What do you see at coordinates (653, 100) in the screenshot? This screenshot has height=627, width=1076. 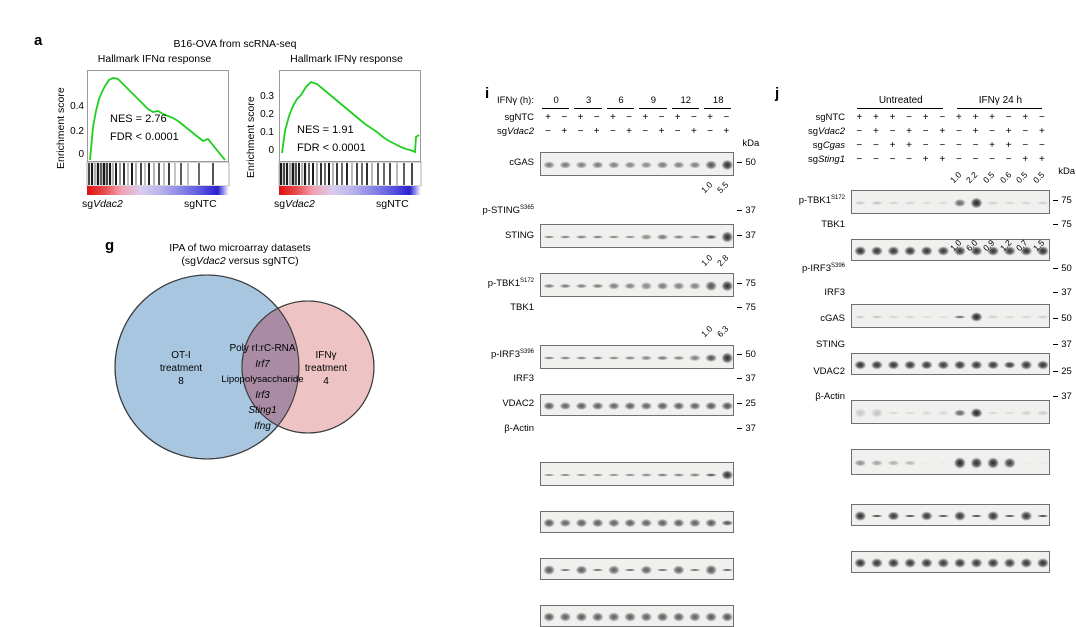 I see `timepoint-value: 9` at bounding box center [653, 100].